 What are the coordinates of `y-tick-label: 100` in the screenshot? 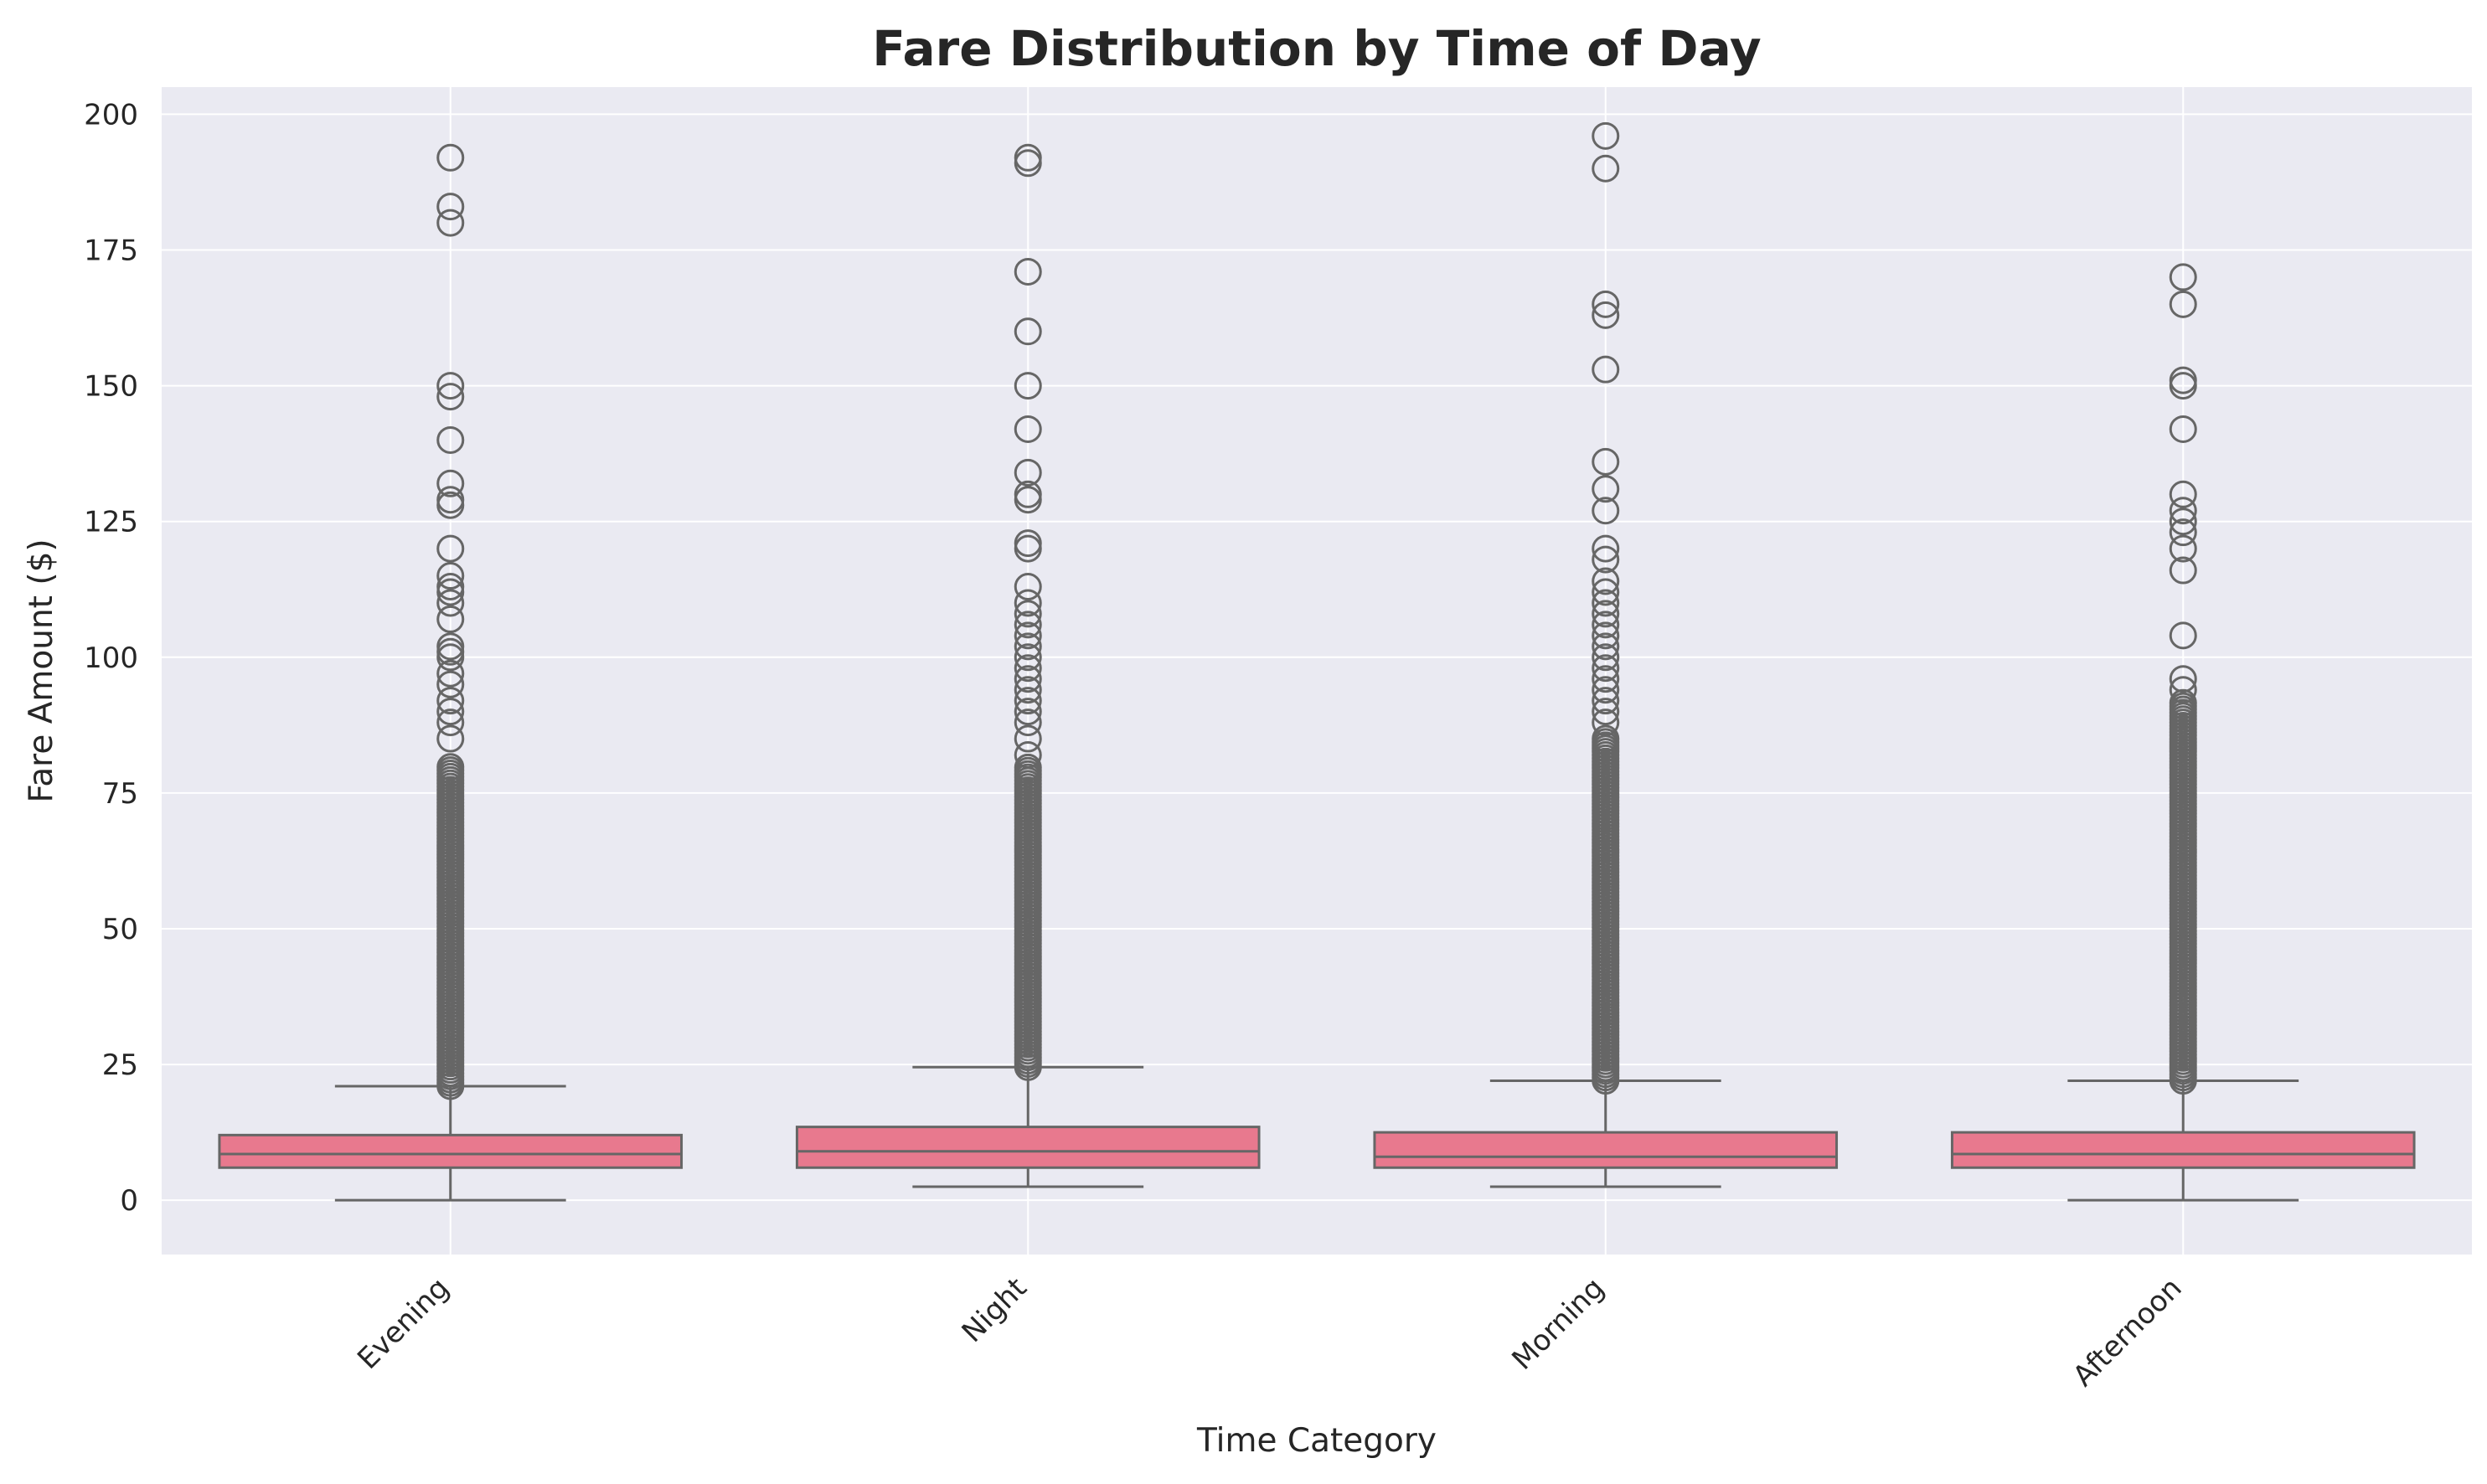 It's located at (111, 658).